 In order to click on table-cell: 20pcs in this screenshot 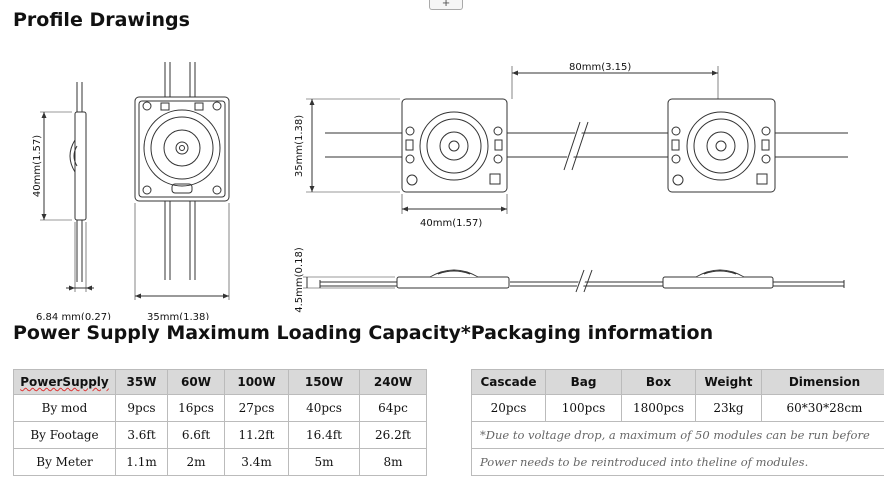, I will do `click(508, 408)`.